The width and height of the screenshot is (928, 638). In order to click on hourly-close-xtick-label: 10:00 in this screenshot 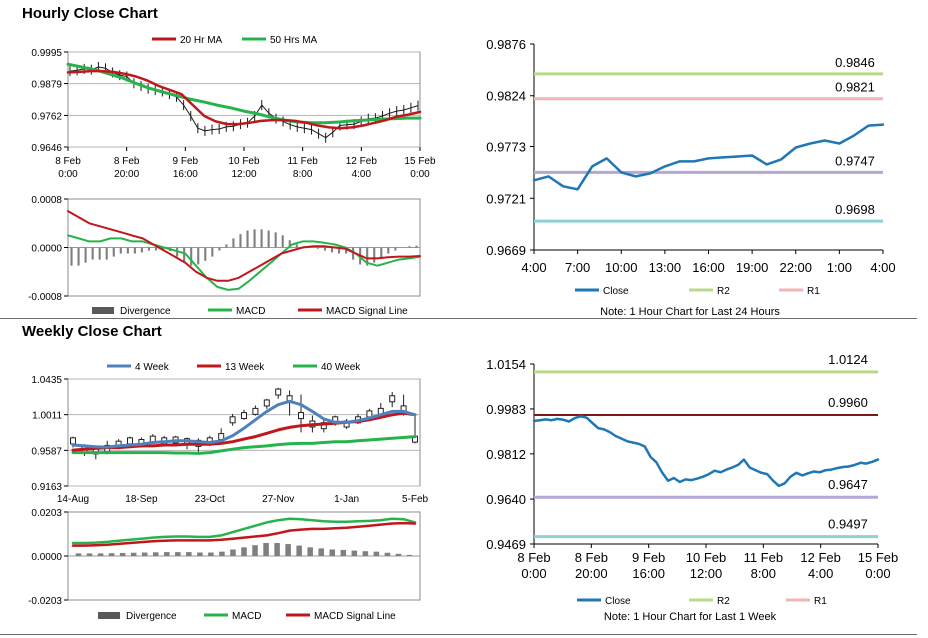, I will do `click(621, 267)`.